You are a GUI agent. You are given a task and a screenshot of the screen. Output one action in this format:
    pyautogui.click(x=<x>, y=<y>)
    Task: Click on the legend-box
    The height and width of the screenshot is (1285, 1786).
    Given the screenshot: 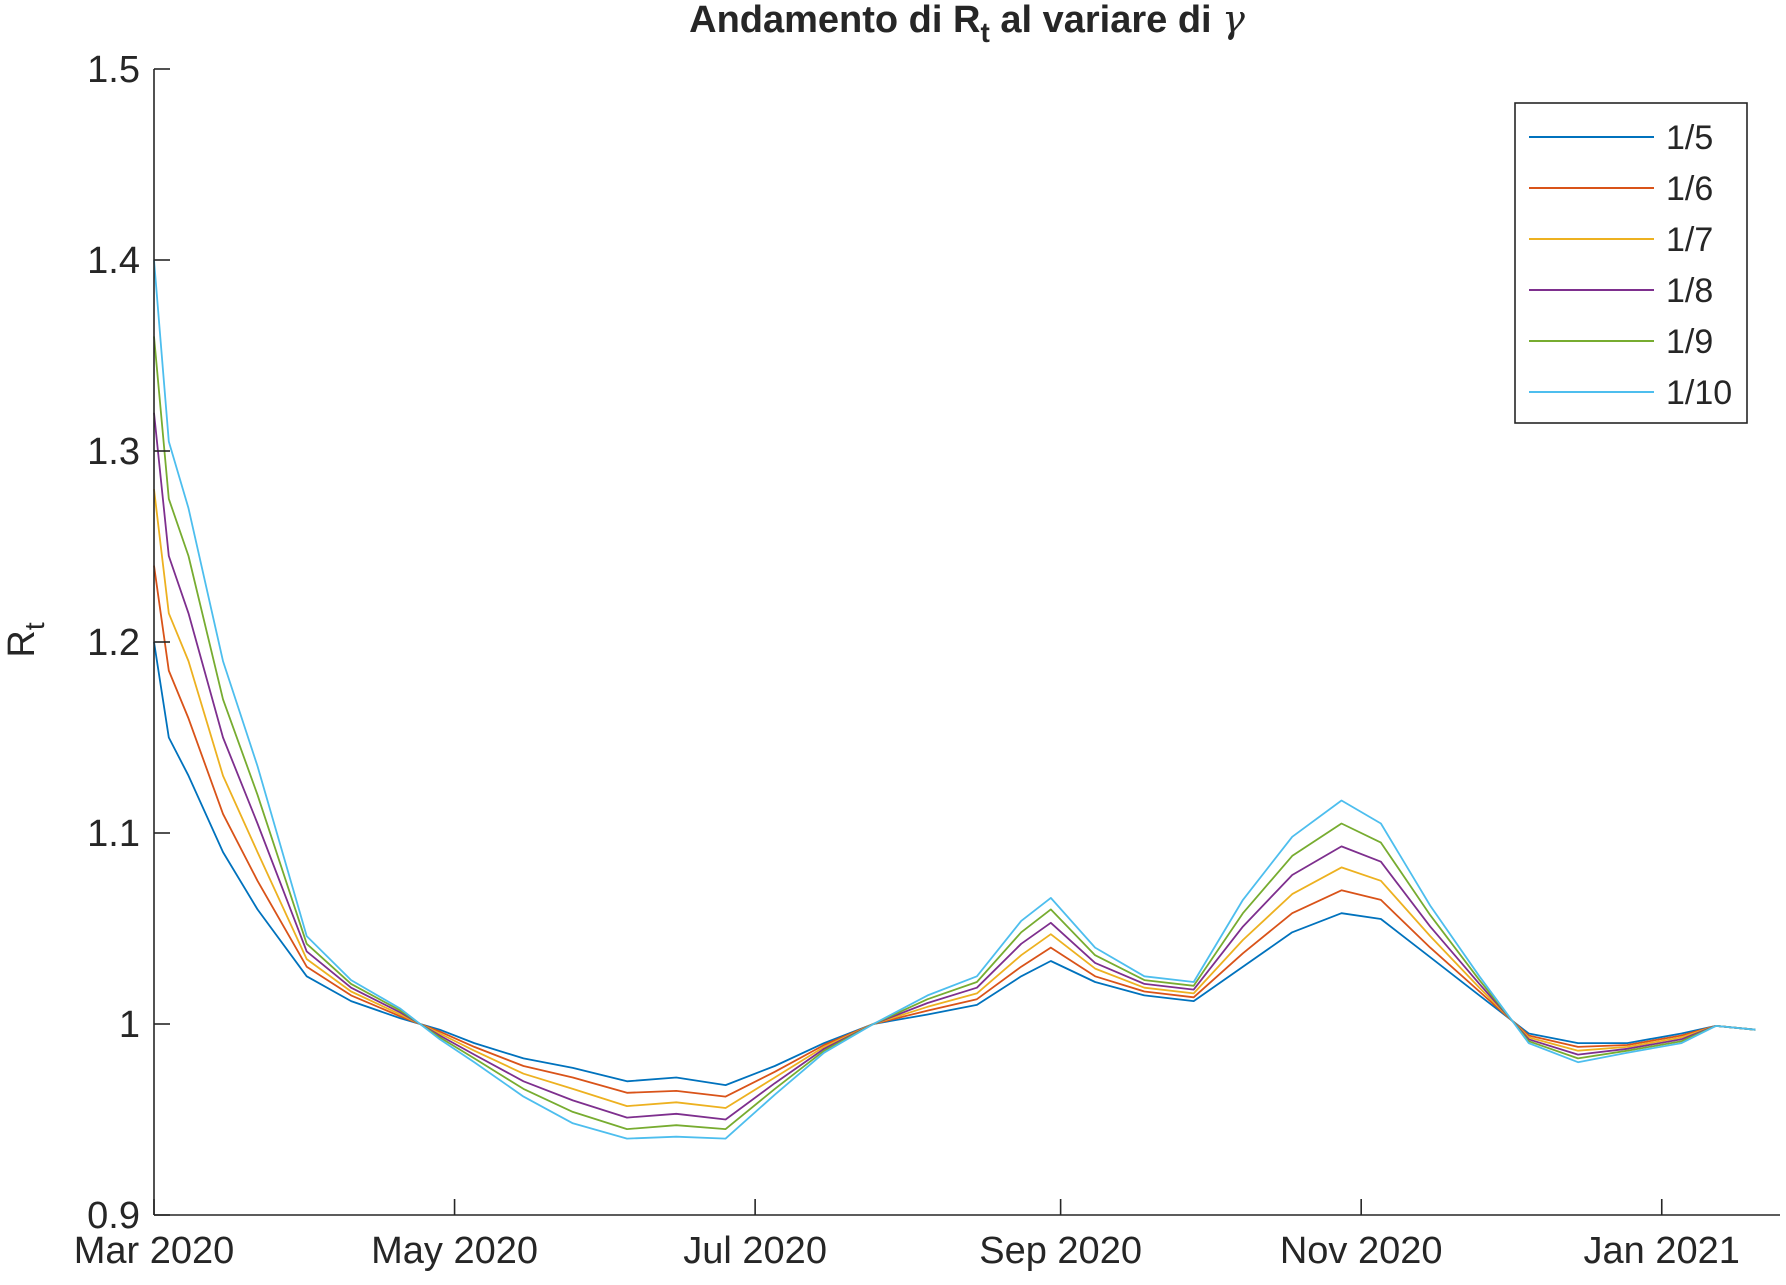 What is the action you would take?
    pyautogui.click(x=1631, y=263)
    